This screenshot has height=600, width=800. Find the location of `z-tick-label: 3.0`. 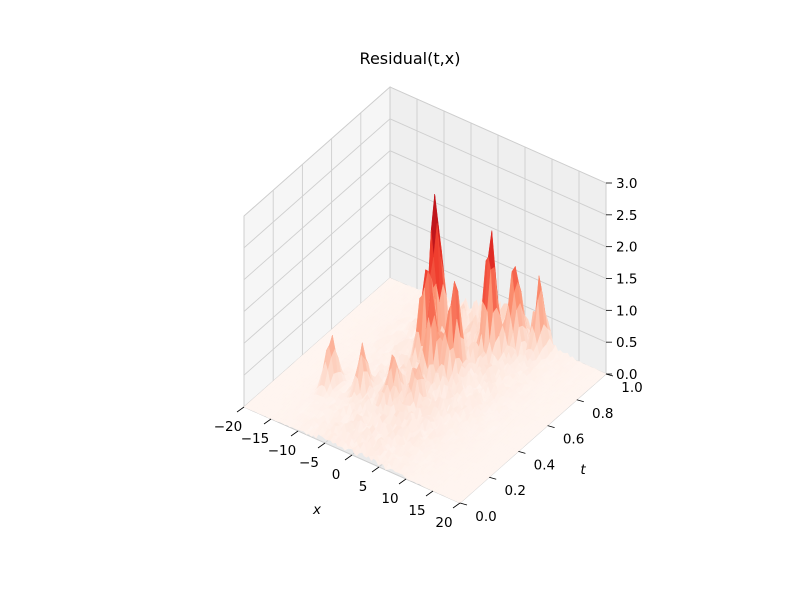

z-tick-label: 3.0 is located at coordinates (626, 184).